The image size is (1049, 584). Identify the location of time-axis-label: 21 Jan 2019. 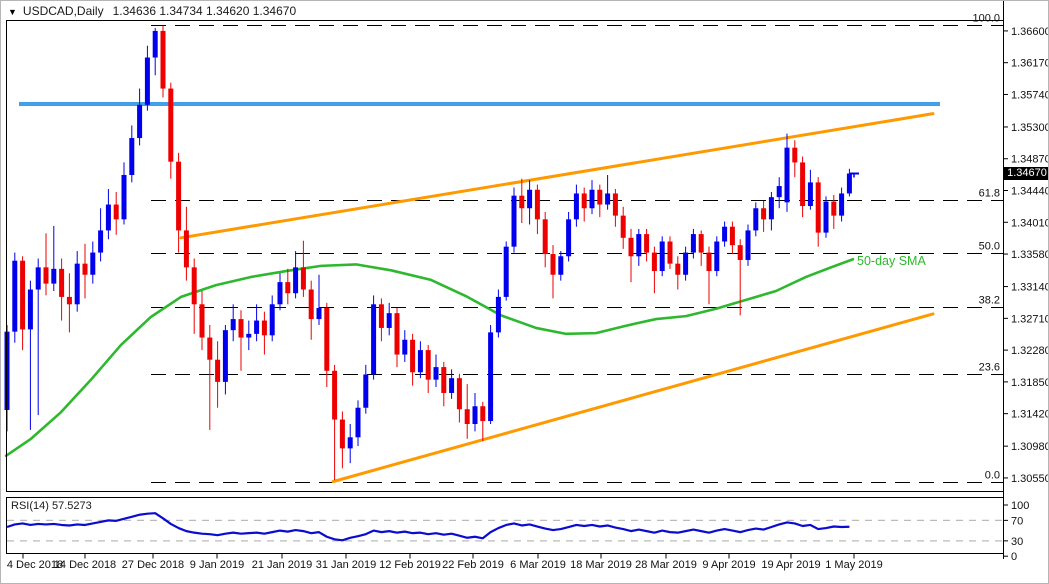
(282, 565).